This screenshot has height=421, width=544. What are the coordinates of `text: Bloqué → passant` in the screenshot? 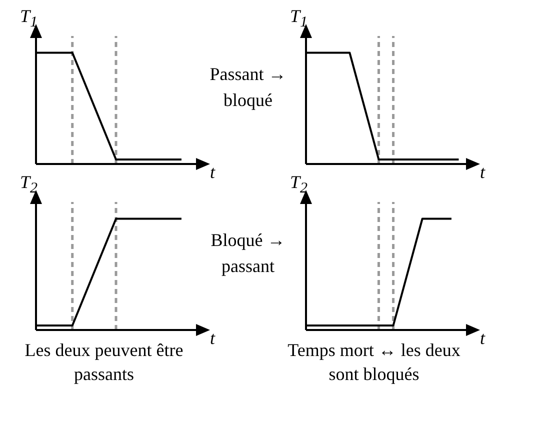 It's located at (248, 253).